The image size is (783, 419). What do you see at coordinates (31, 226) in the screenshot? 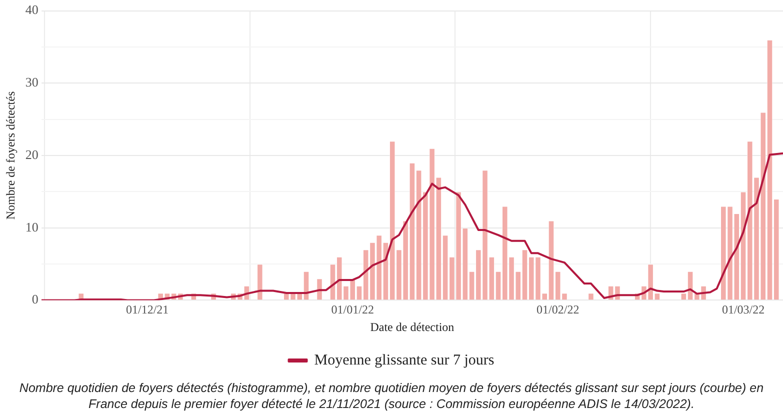
I see `y-tick-label: 10` at bounding box center [31, 226].